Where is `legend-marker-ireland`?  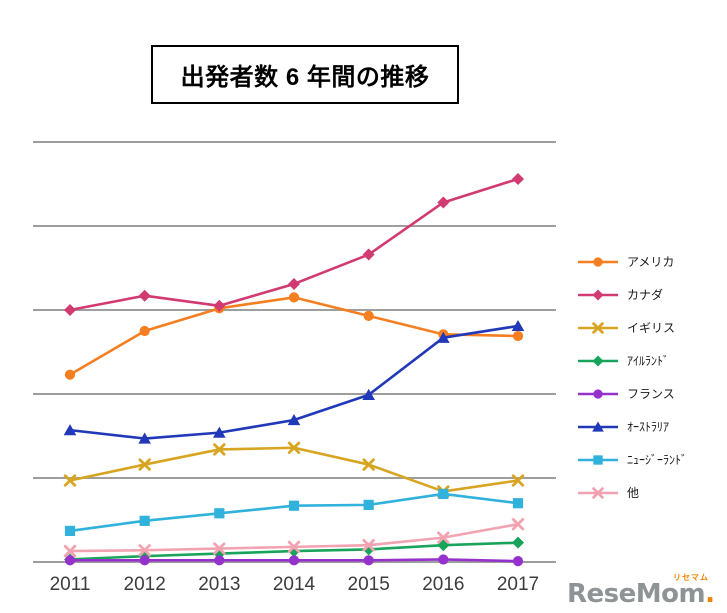 legend-marker-ireland is located at coordinates (598, 360).